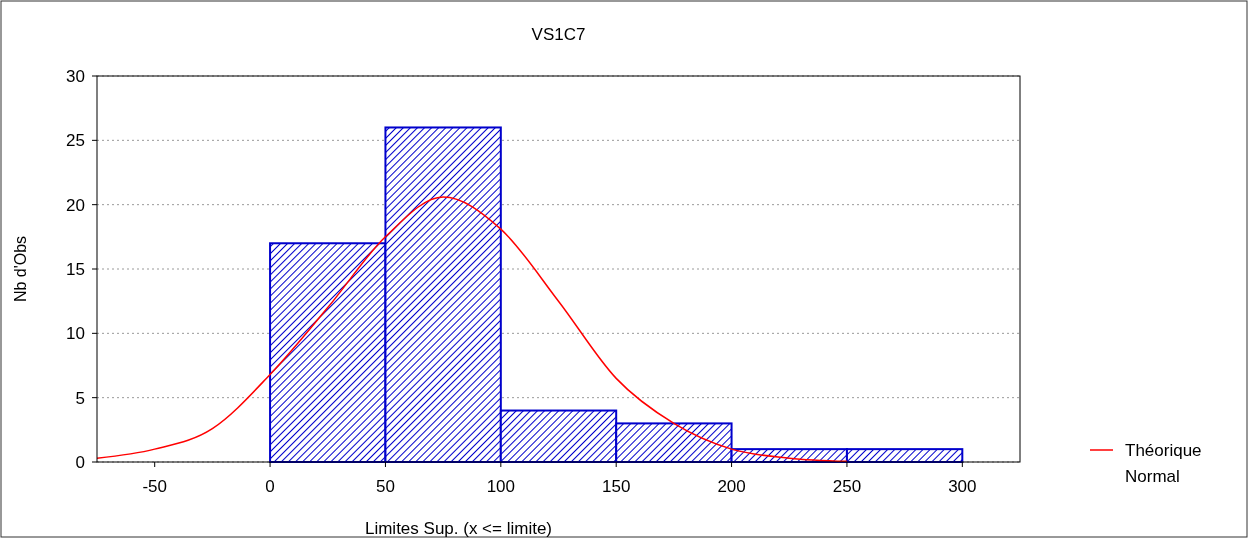 This screenshot has width=1248, height=538. I want to click on x-tick-label: 250, so click(847, 486).